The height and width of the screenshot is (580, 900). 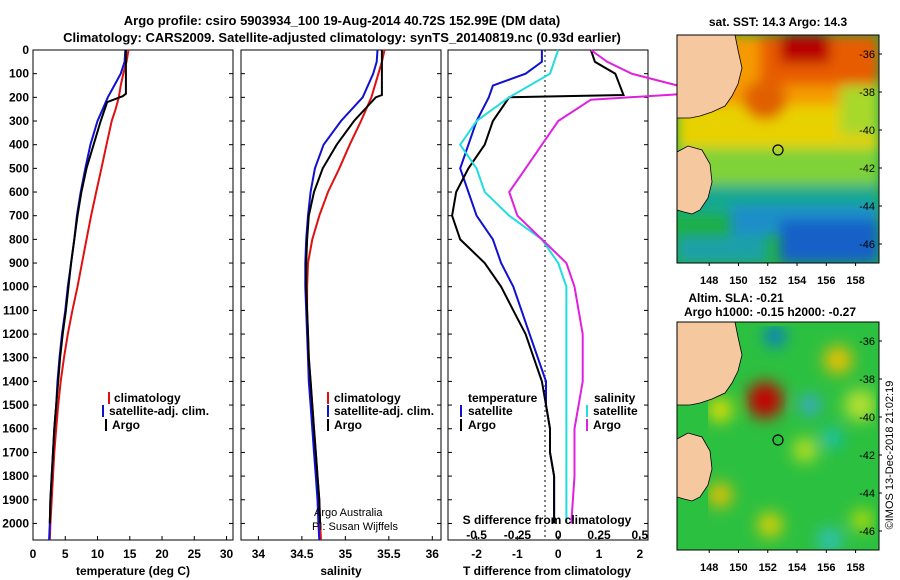 What do you see at coordinates (302, 554) in the screenshot?
I see `x-tick-label: 34.5` at bounding box center [302, 554].